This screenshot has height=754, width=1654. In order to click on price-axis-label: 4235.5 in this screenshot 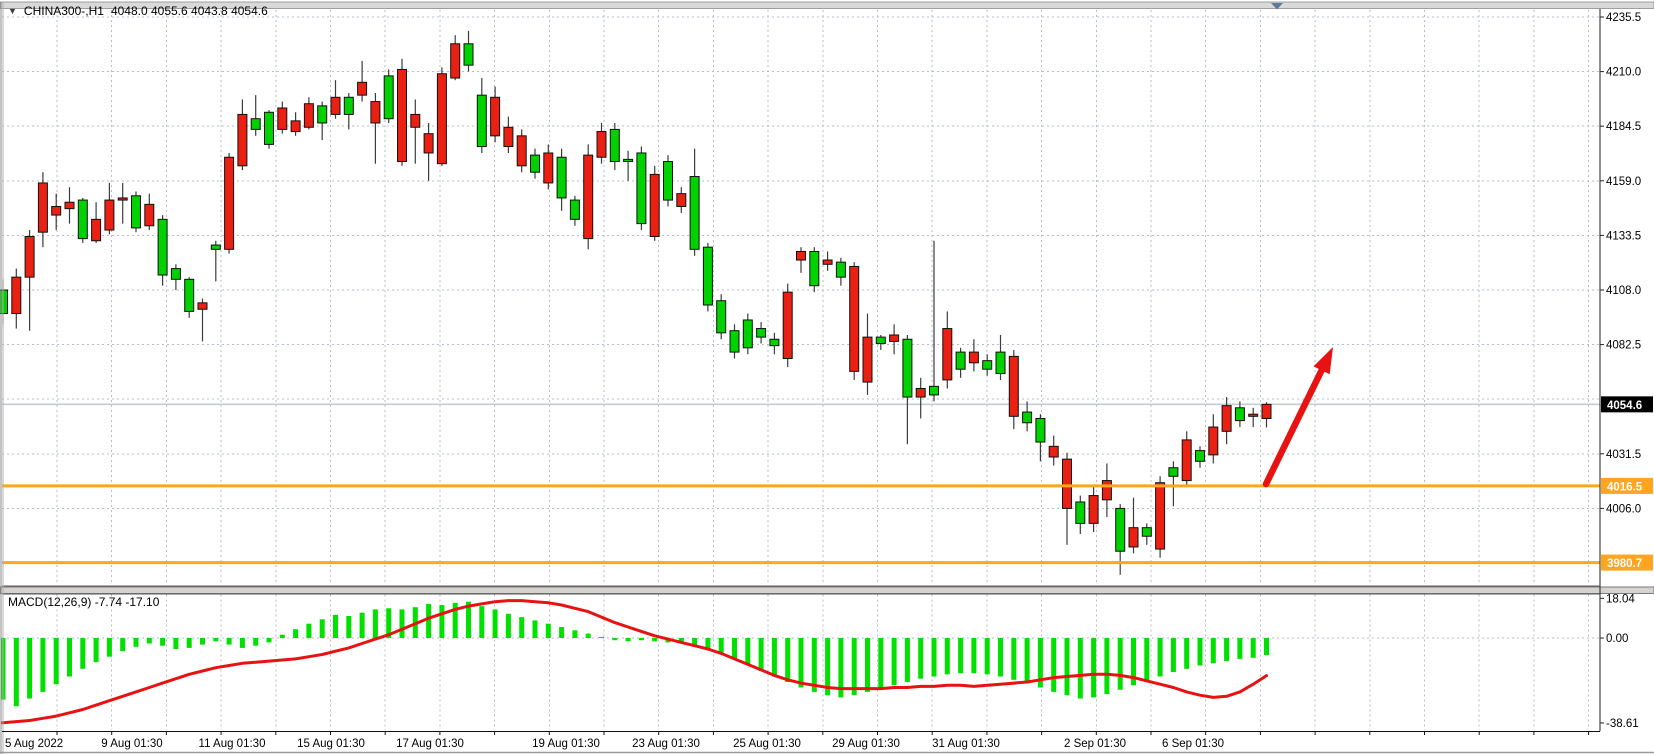, I will do `click(1623, 18)`.